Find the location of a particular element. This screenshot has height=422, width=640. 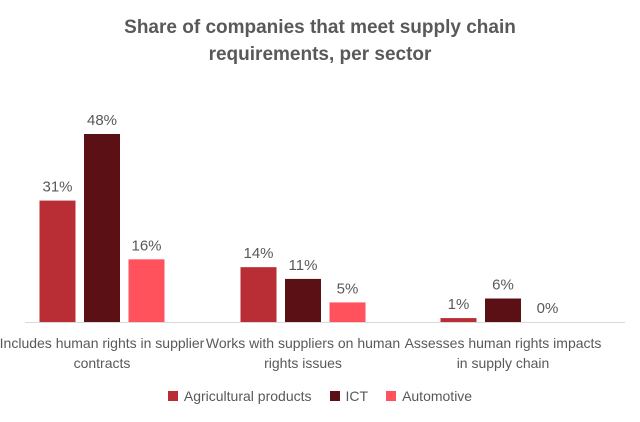

legend-item: ICT is located at coordinates (349, 396).